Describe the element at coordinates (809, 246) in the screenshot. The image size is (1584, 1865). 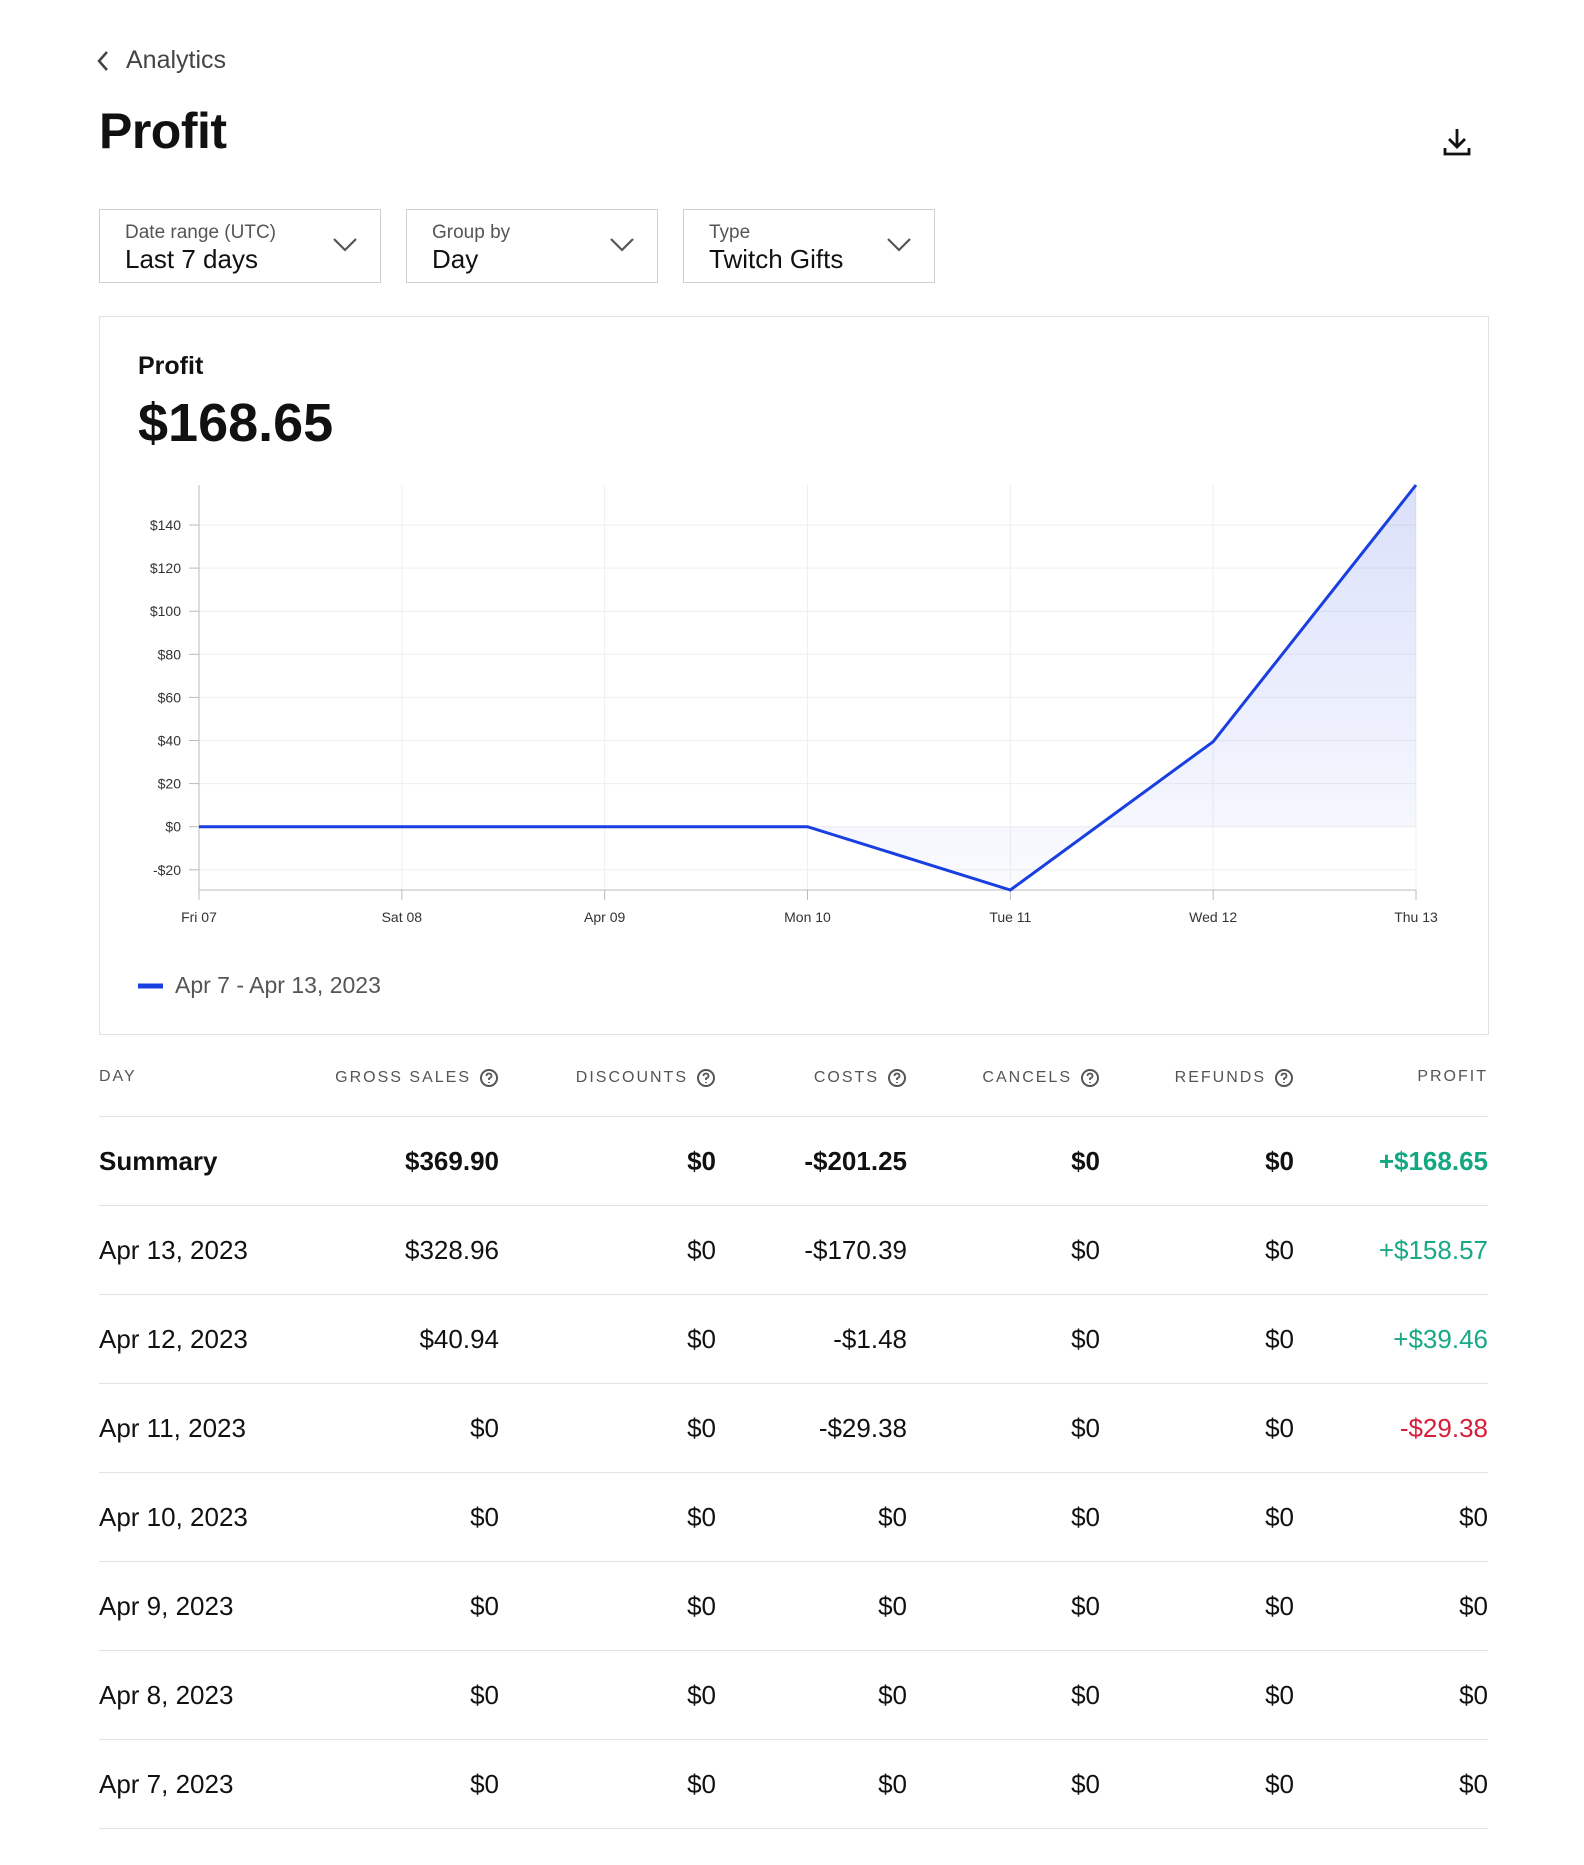
I see `dropdown: Type Twitch Gifts` at that location.